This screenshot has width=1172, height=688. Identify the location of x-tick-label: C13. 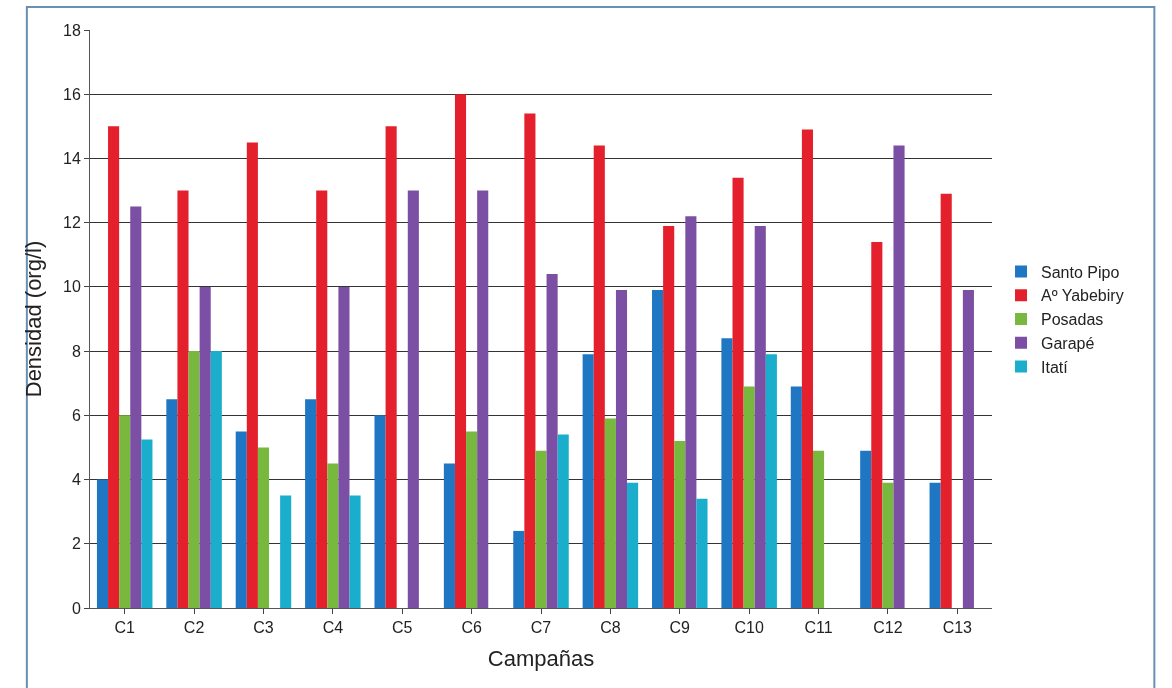
(957, 628).